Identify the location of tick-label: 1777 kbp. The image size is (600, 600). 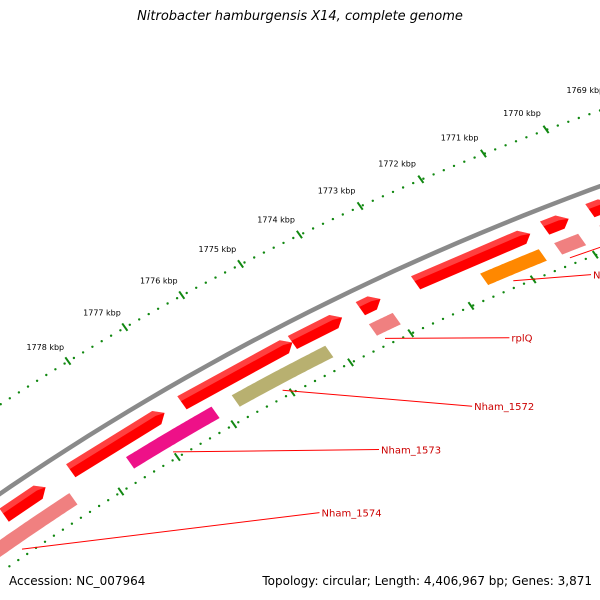
(102, 313).